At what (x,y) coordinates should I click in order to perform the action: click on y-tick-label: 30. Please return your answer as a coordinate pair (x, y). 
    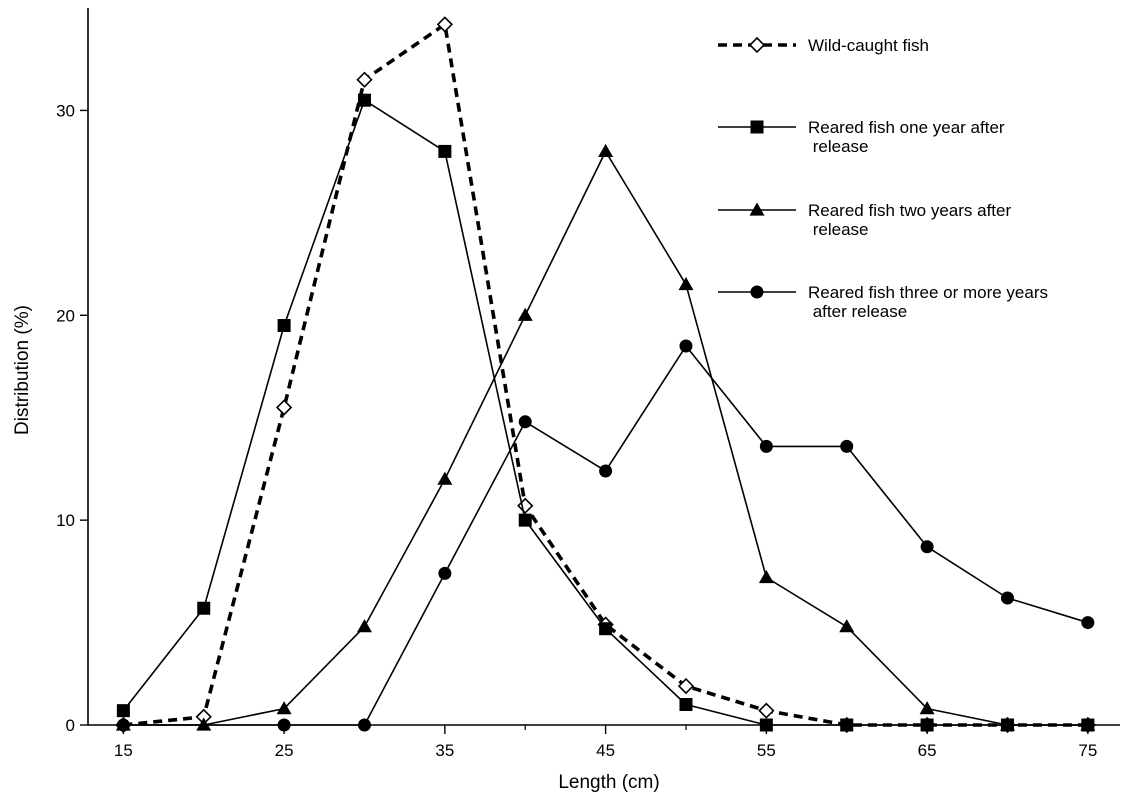
    Looking at the image, I should click on (65, 110).